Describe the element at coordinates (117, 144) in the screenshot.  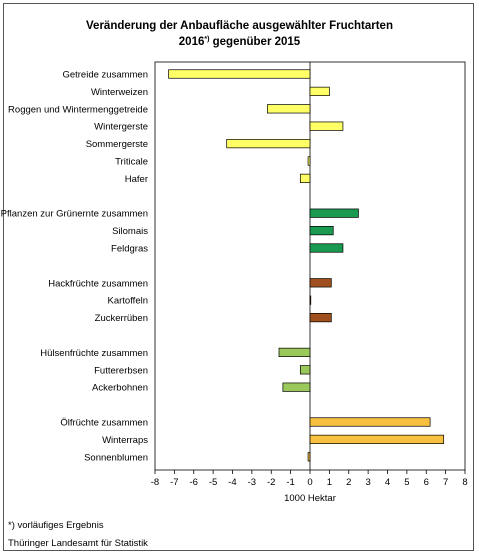
I see `category-label: Sommergerste` at that location.